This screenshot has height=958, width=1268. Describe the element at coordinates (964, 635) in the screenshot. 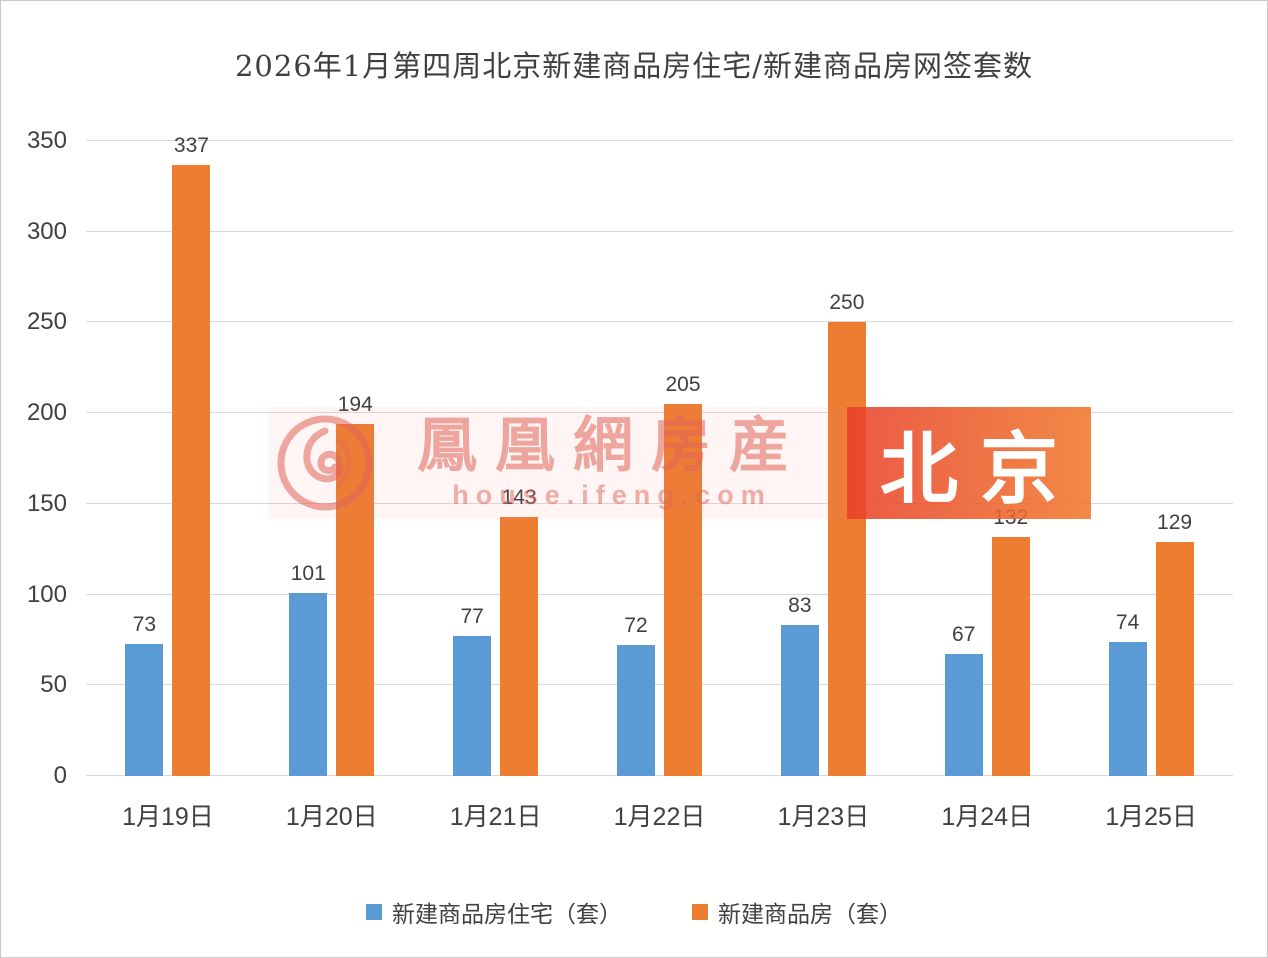

I see `bar-value-label: 67` at that location.